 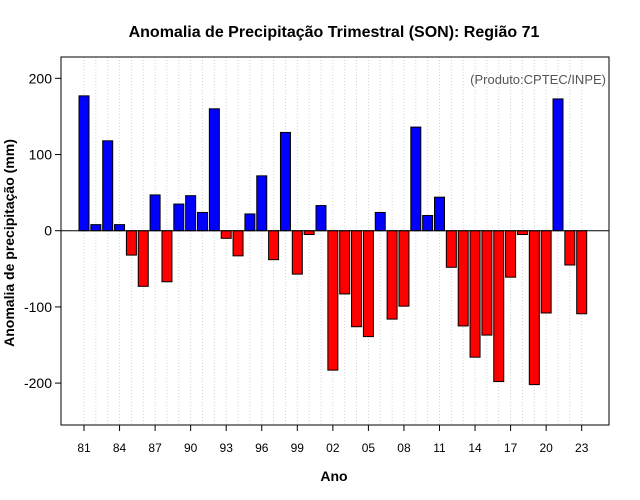 I want to click on source-annotation: (Produto:CPTEC/INPE), so click(x=538, y=79).